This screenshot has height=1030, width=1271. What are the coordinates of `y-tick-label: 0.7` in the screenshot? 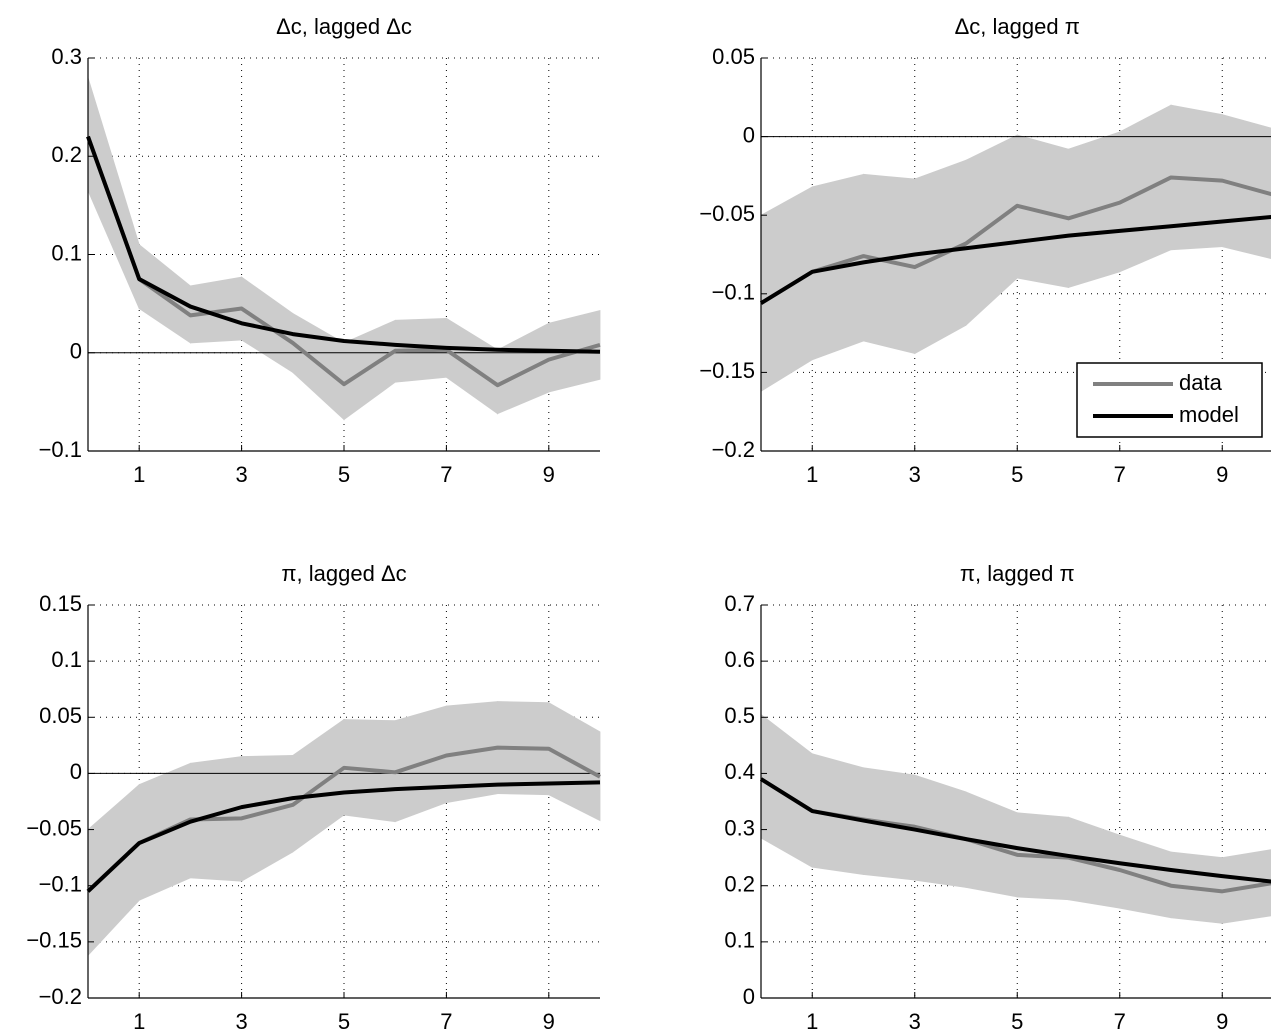 It's located at (739, 603).